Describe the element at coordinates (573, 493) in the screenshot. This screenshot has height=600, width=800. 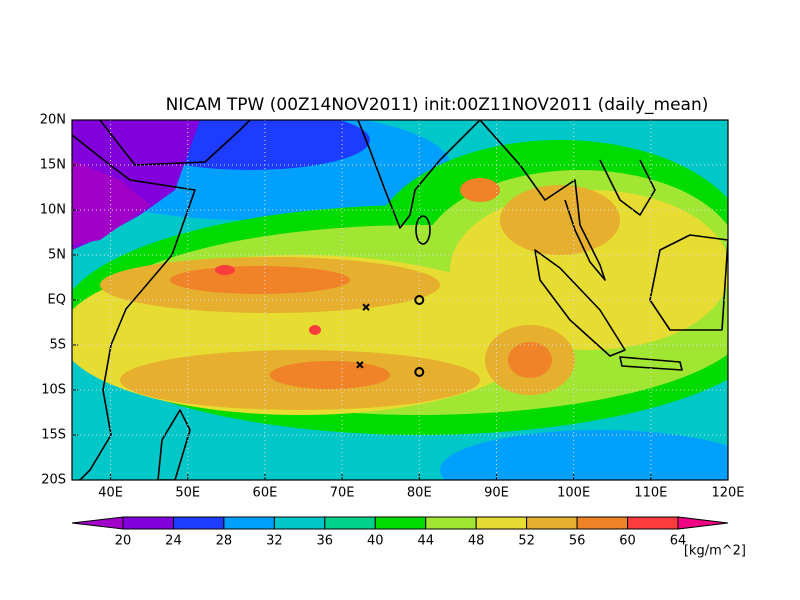
I see `x-tick-label: 100E` at that location.